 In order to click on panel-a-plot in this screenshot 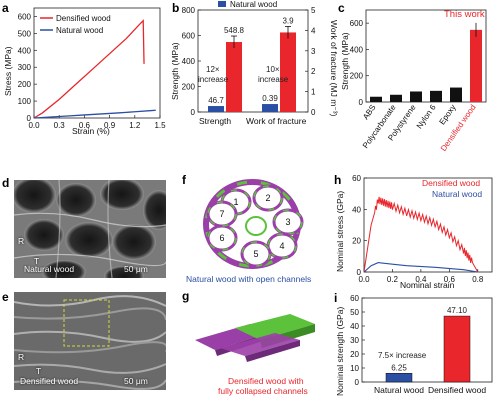, I will do `click(94, 69)`.